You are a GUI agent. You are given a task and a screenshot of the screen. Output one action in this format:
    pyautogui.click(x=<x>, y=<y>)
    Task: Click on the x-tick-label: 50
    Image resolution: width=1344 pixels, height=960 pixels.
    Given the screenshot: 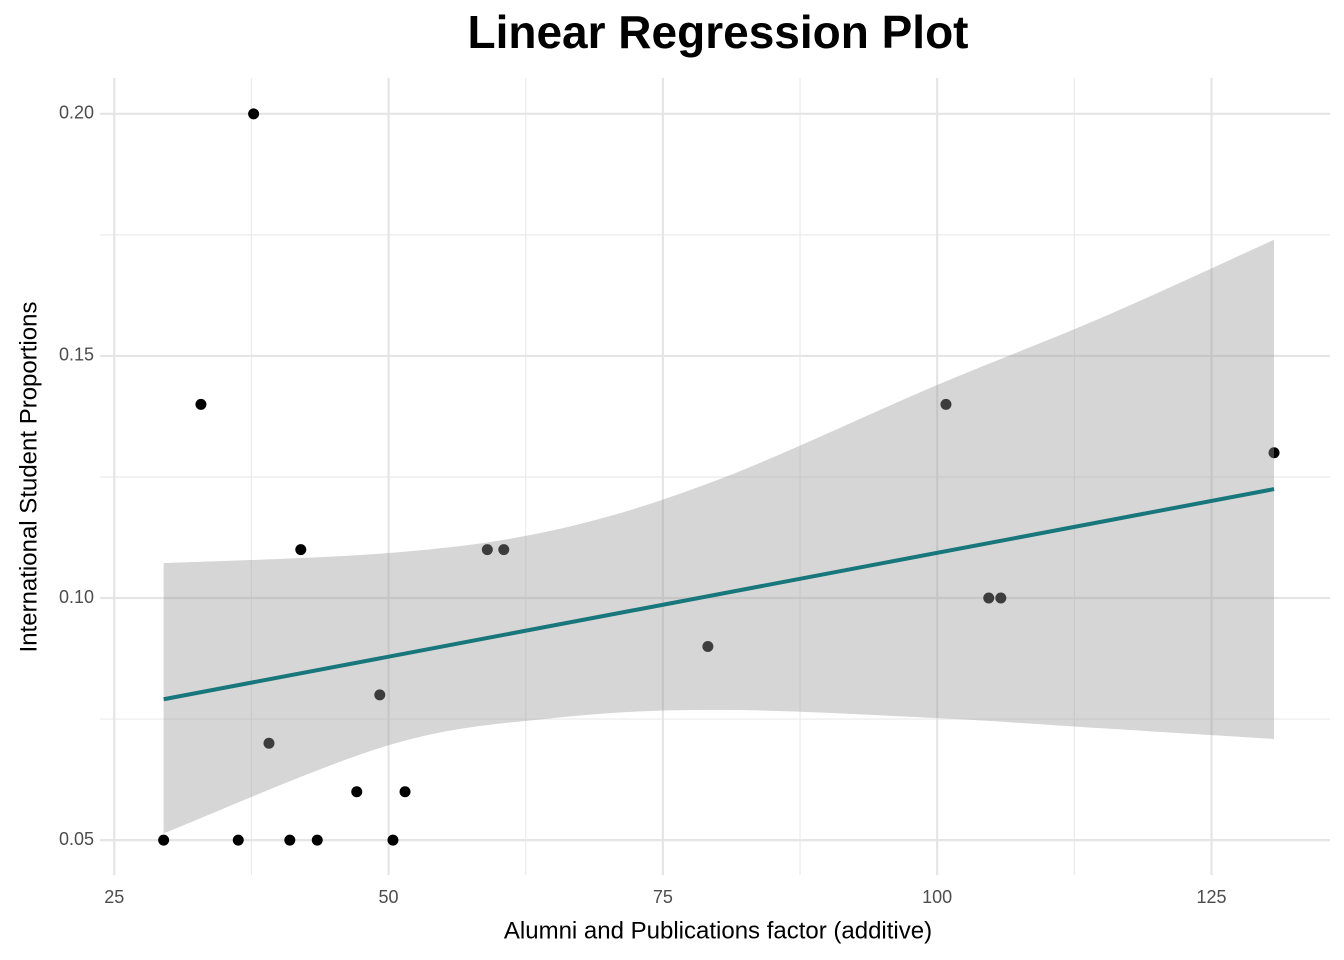 What is the action you would take?
    pyautogui.click(x=389, y=897)
    